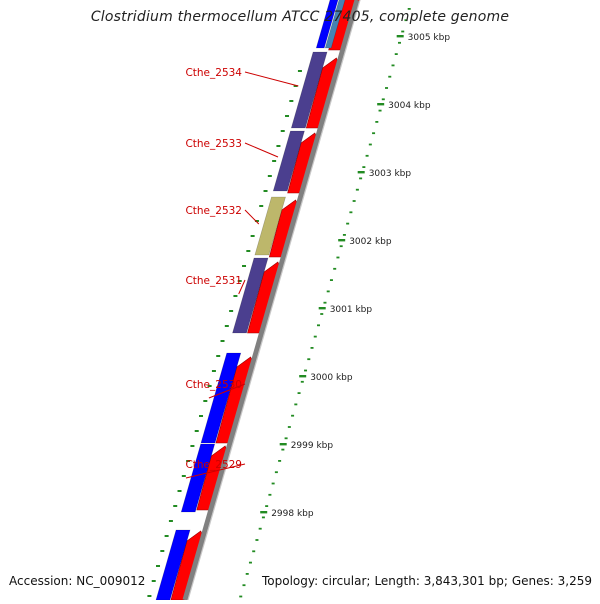 This screenshot has width=600, height=604. Describe the element at coordinates (316, 581) in the screenshot. I see `topology-text: Topology: circular;` at that location.